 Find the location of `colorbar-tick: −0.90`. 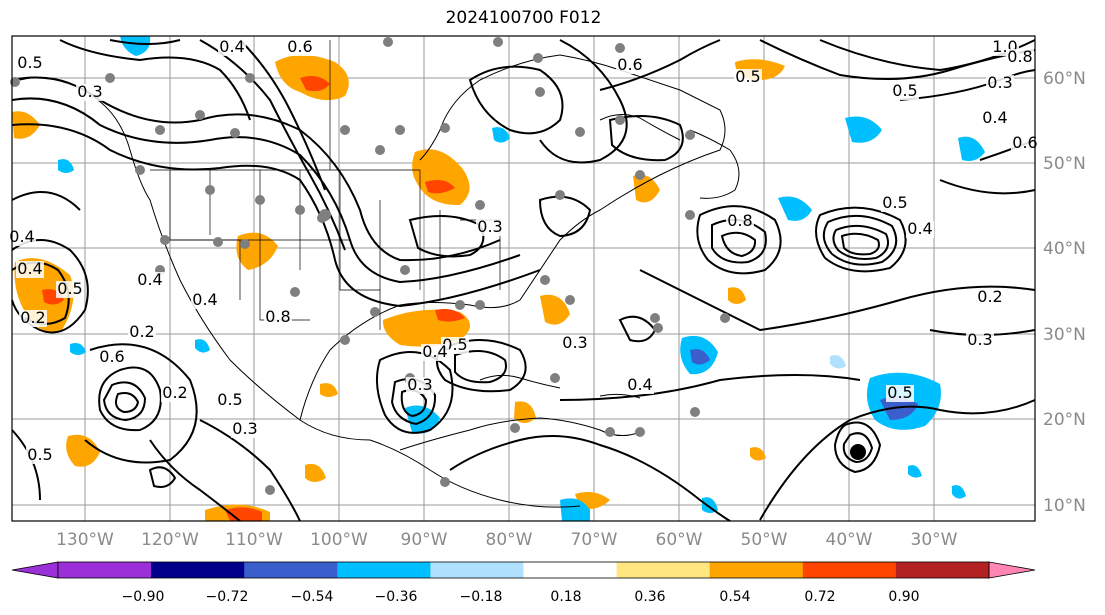

colorbar-tick: −0.90 is located at coordinates (143, 597).